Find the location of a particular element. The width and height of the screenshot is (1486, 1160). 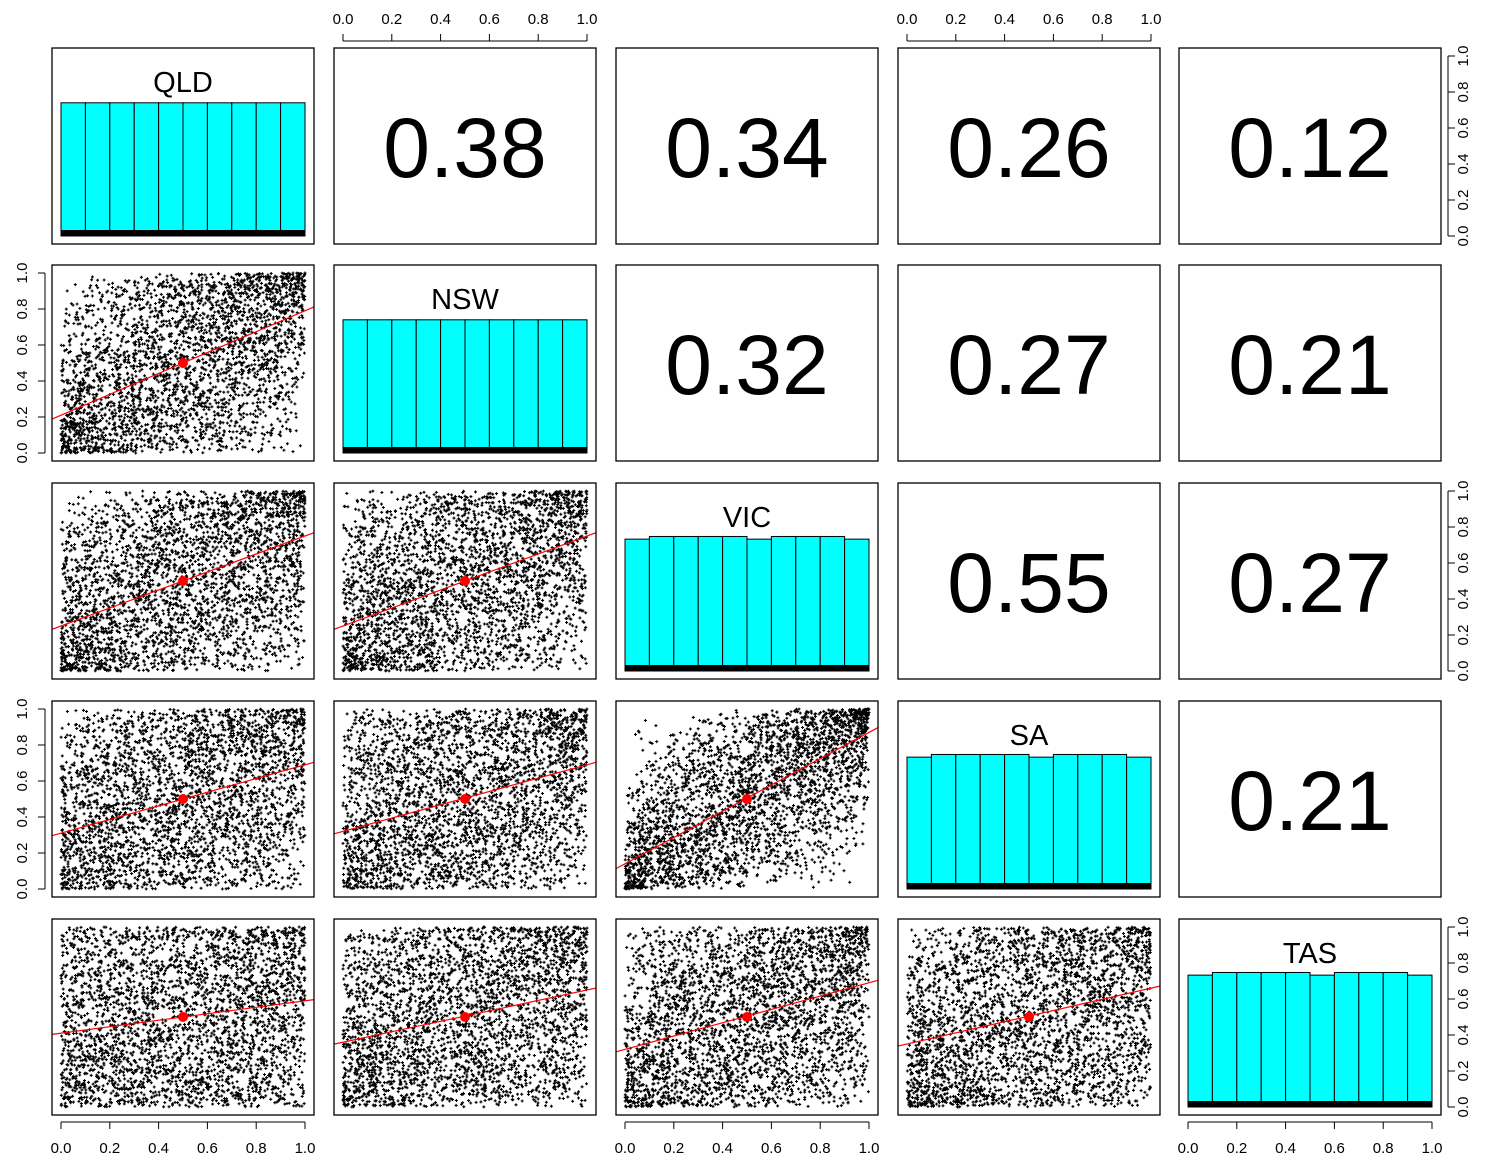

variable-label: SA is located at coordinates (1029, 736).